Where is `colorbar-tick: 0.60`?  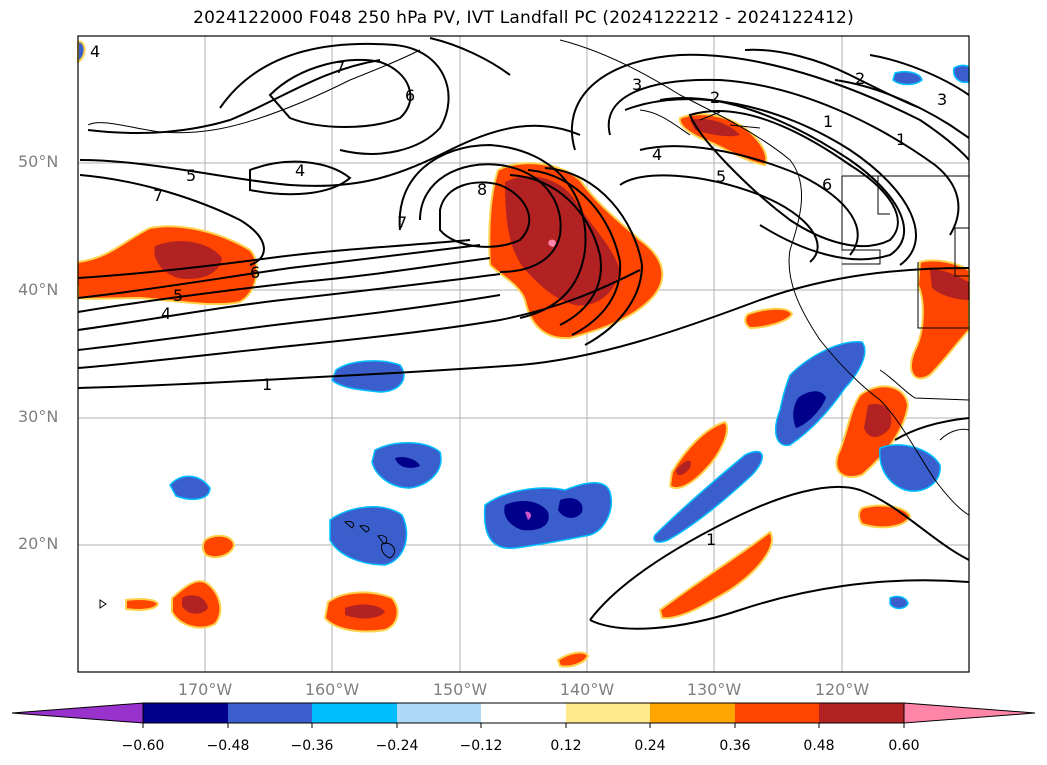 colorbar-tick: 0.60 is located at coordinates (904, 746).